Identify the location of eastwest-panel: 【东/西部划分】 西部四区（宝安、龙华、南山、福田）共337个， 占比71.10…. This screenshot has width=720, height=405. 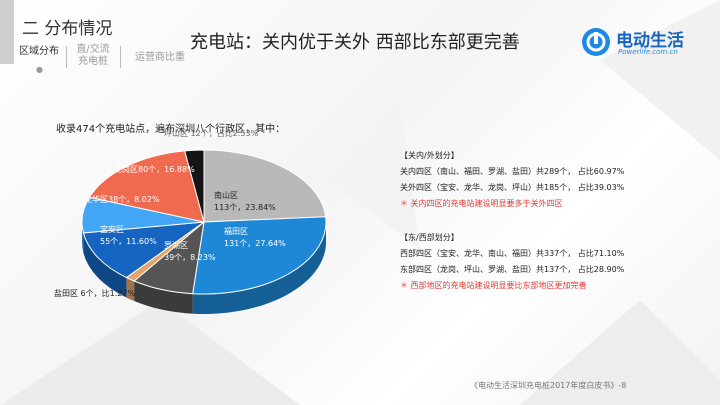
(512, 262).